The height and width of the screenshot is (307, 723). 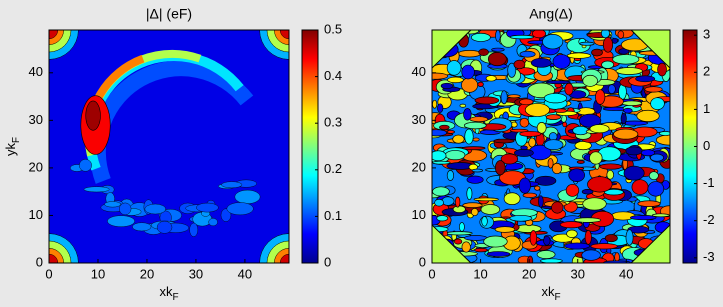 I want to click on colorbar-tick-label: -2, so click(x=709, y=219).